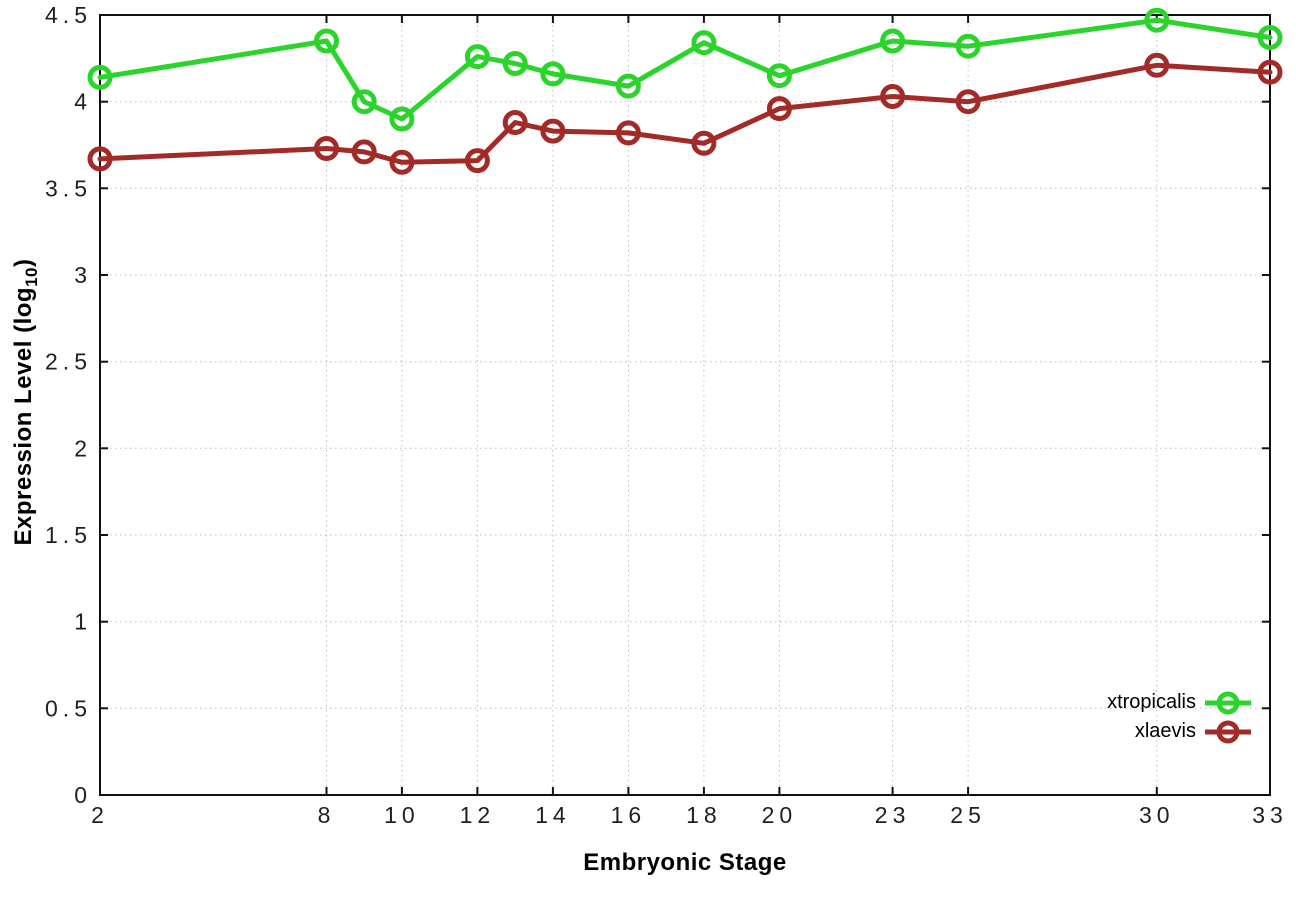 The width and height of the screenshot is (1296, 907). What do you see at coordinates (24, 416) in the screenshot?
I see `y-axis-label-text: Expression Level (log` at bounding box center [24, 416].